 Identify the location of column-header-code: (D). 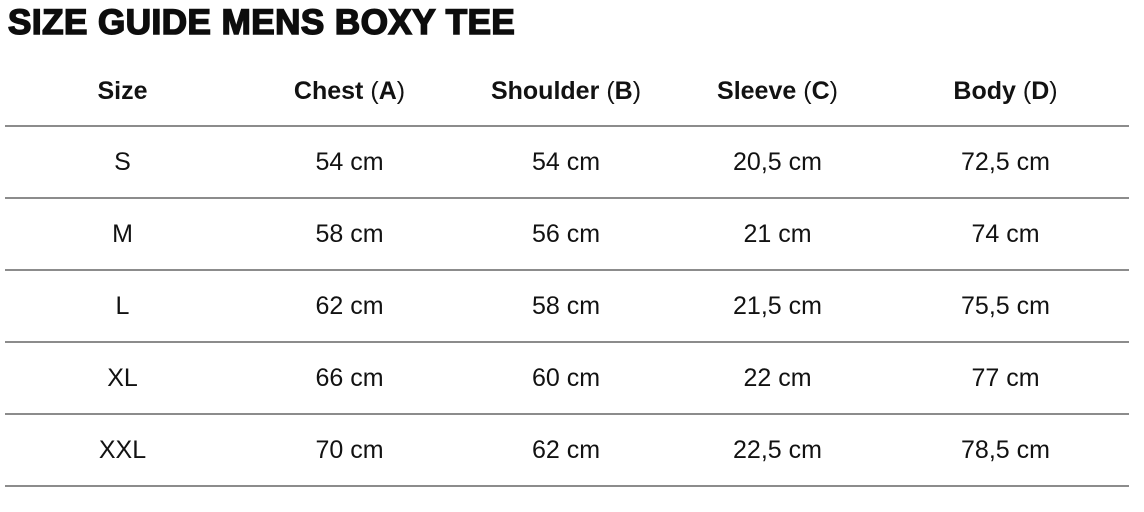
(1040, 91).